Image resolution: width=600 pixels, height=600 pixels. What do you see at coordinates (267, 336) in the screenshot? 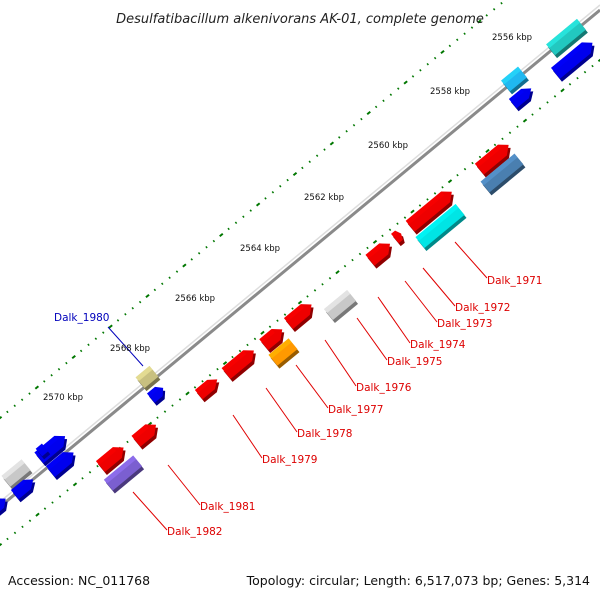
I see `gene-red-upper-6-highlight` at bounding box center [267, 336].